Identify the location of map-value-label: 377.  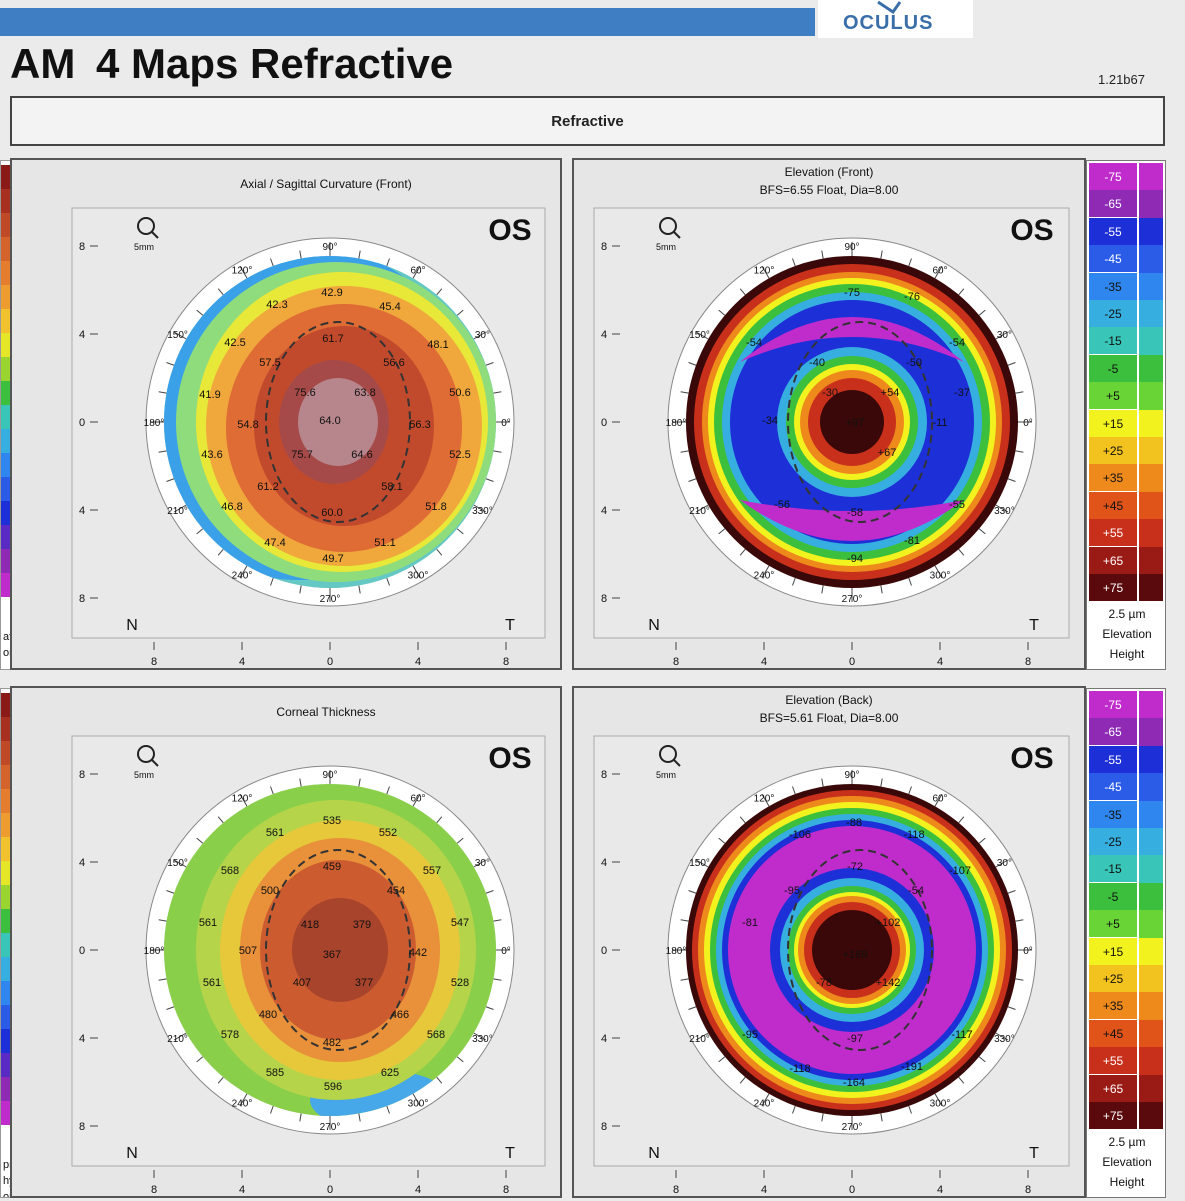
(364, 983).